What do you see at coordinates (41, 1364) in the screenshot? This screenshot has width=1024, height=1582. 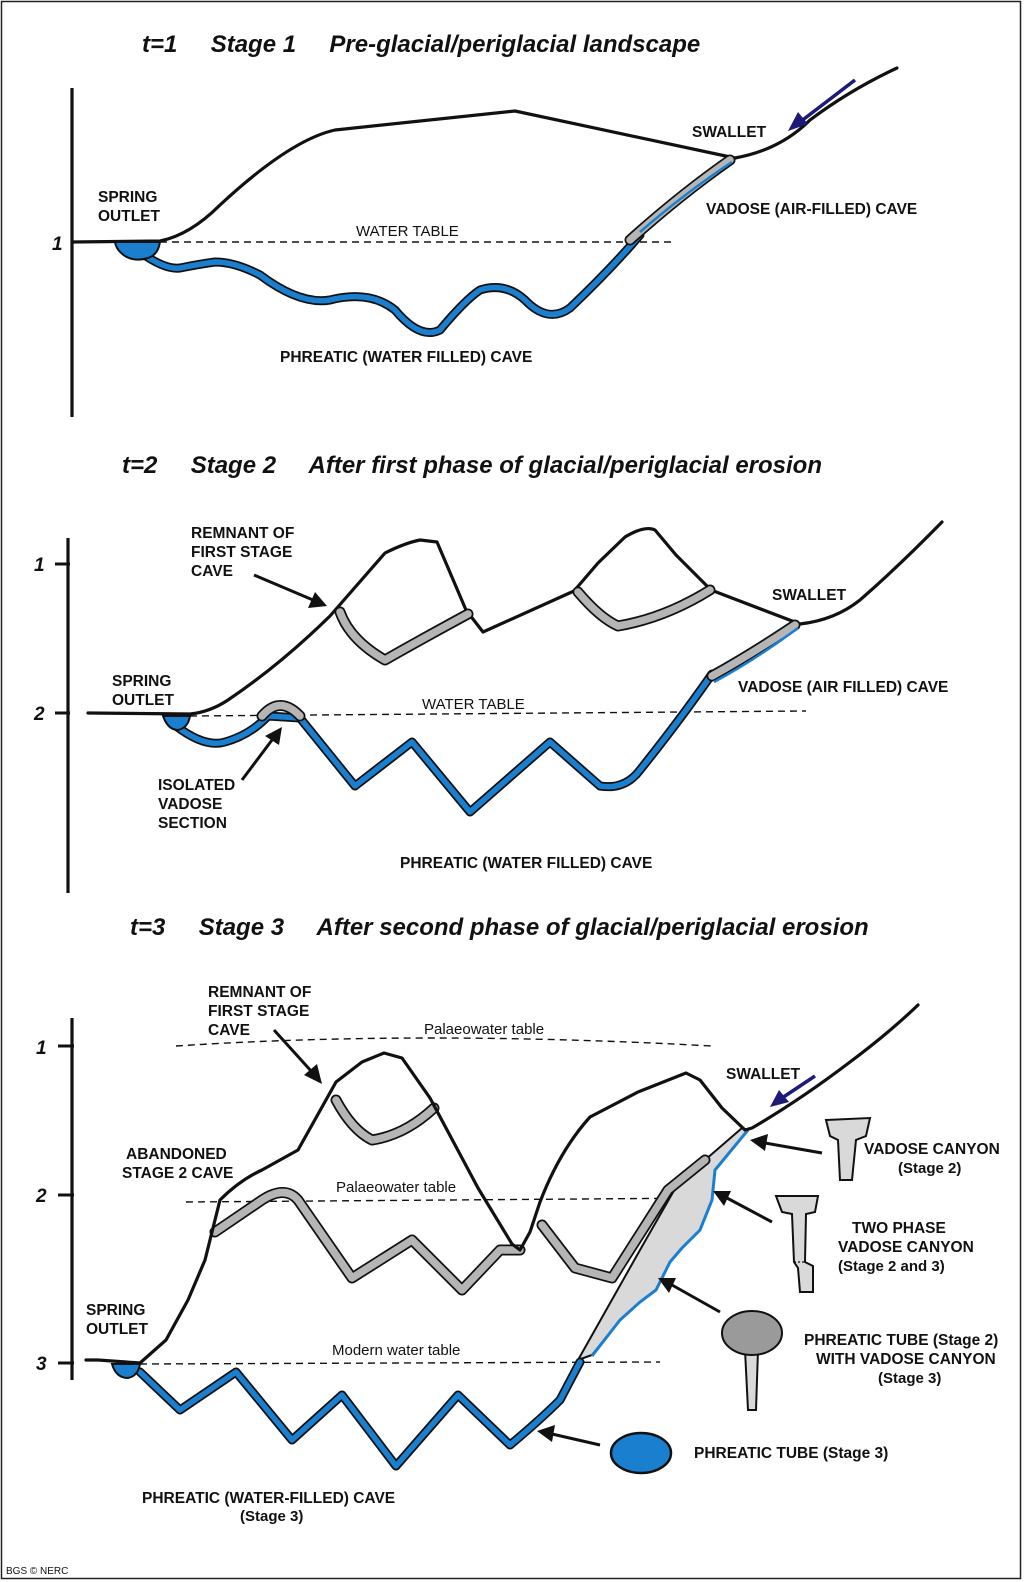 I see `stage-3-axis-tick-3: 3` at bounding box center [41, 1364].